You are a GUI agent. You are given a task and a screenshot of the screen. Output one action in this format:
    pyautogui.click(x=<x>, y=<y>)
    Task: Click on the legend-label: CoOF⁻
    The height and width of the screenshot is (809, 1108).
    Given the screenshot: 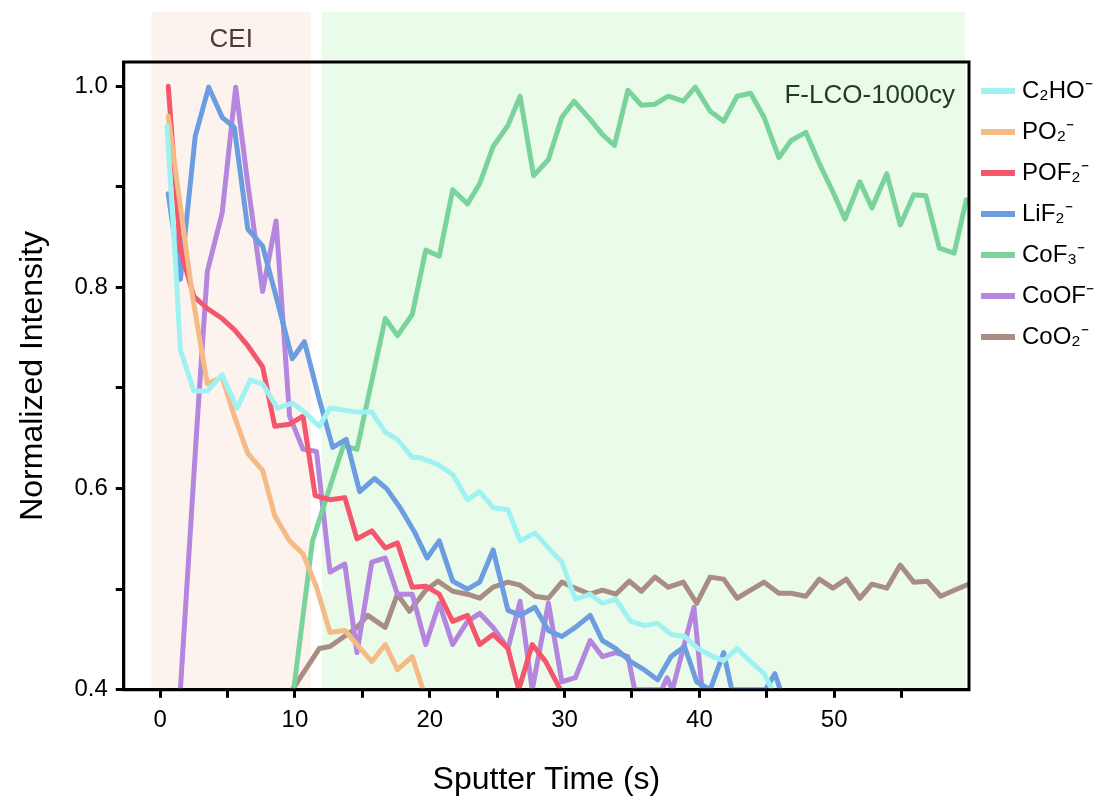 What is the action you would take?
    pyautogui.click(x=1058, y=294)
    